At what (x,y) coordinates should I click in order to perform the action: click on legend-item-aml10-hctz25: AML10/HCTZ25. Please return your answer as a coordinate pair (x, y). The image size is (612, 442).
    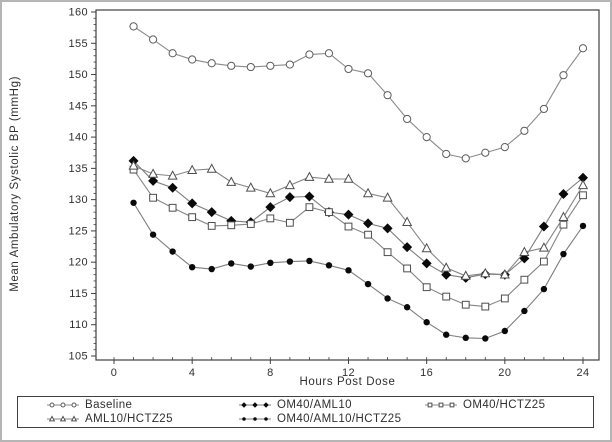
    Looking at the image, I should click on (142, 419).